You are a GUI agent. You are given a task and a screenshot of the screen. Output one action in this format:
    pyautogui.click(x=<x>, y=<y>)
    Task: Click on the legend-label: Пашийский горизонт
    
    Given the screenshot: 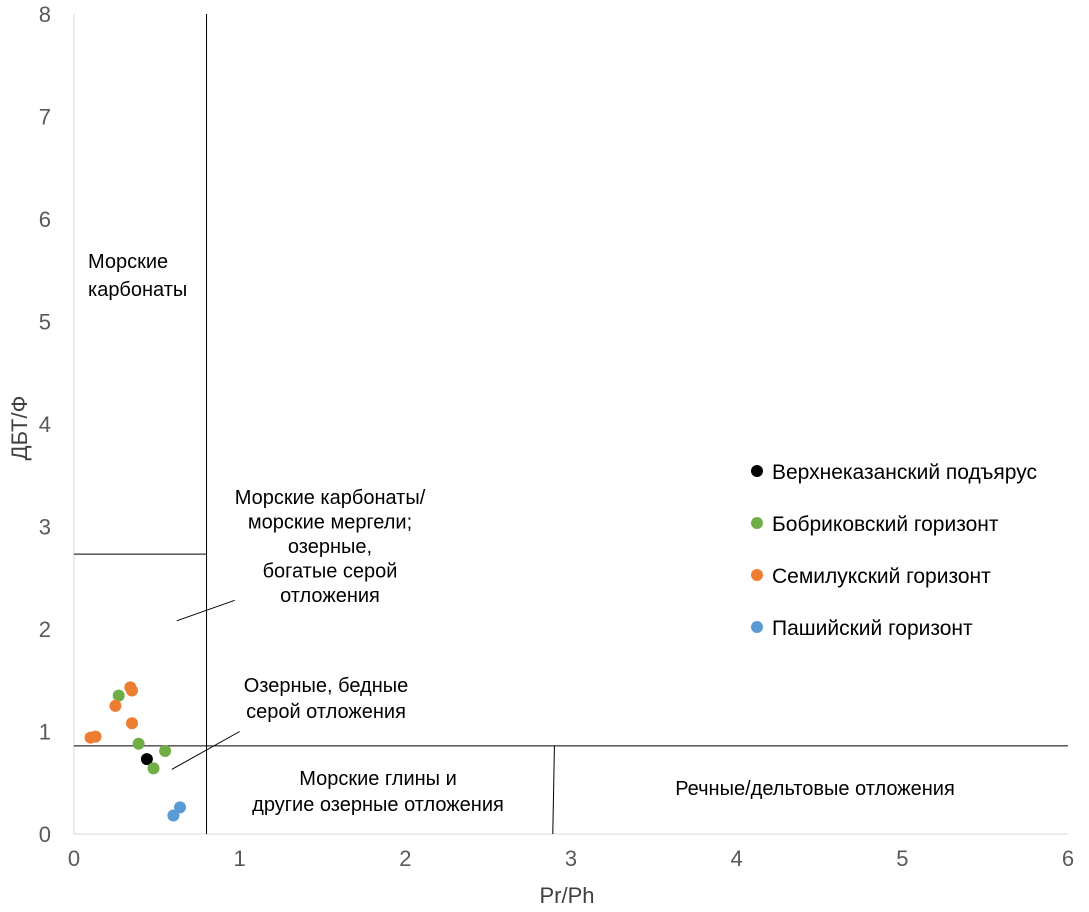 What is the action you would take?
    pyautogui.click(x=872, y=628)
    